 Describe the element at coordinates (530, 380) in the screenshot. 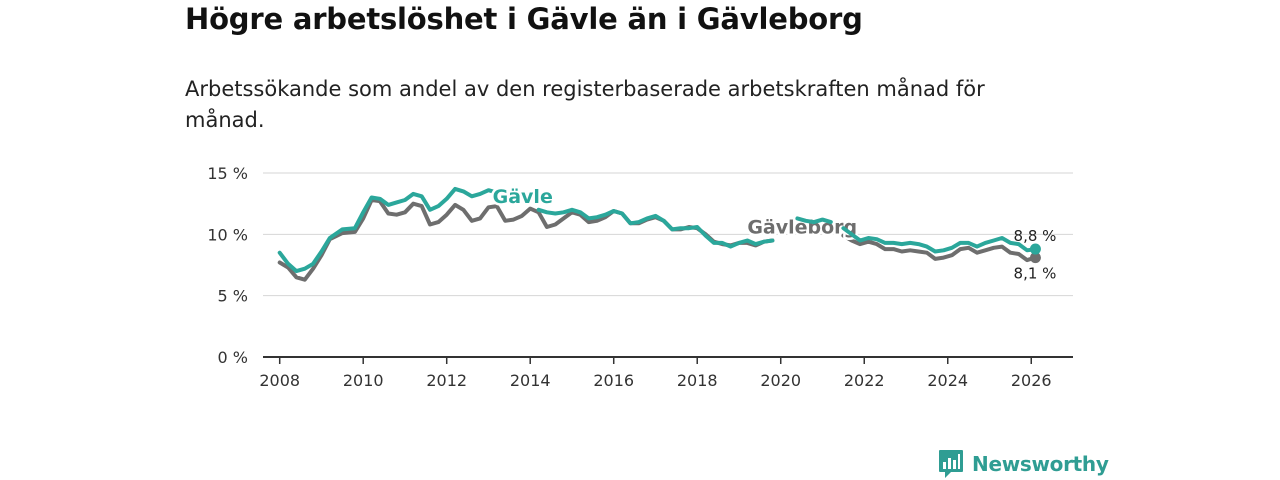

I see `x-tick-label: 2014` at that location.